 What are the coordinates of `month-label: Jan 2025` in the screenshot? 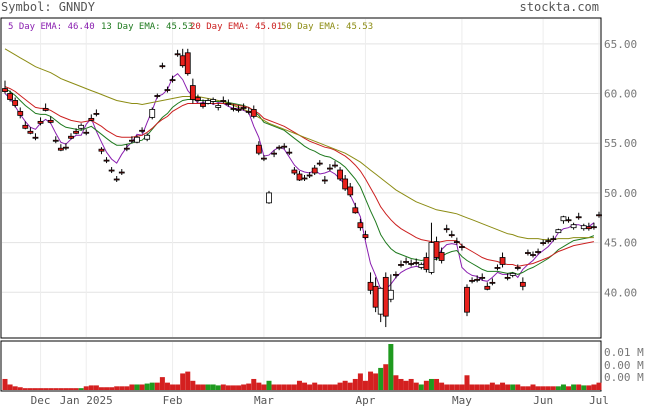 It's located at (86, 400).